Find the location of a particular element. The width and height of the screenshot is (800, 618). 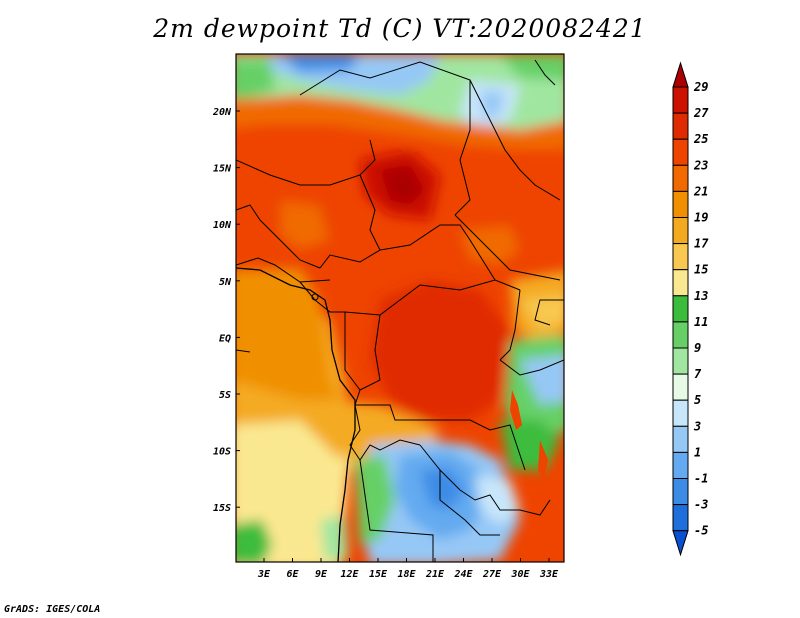

lon-label: 21E is located at coordinates (435, 574).